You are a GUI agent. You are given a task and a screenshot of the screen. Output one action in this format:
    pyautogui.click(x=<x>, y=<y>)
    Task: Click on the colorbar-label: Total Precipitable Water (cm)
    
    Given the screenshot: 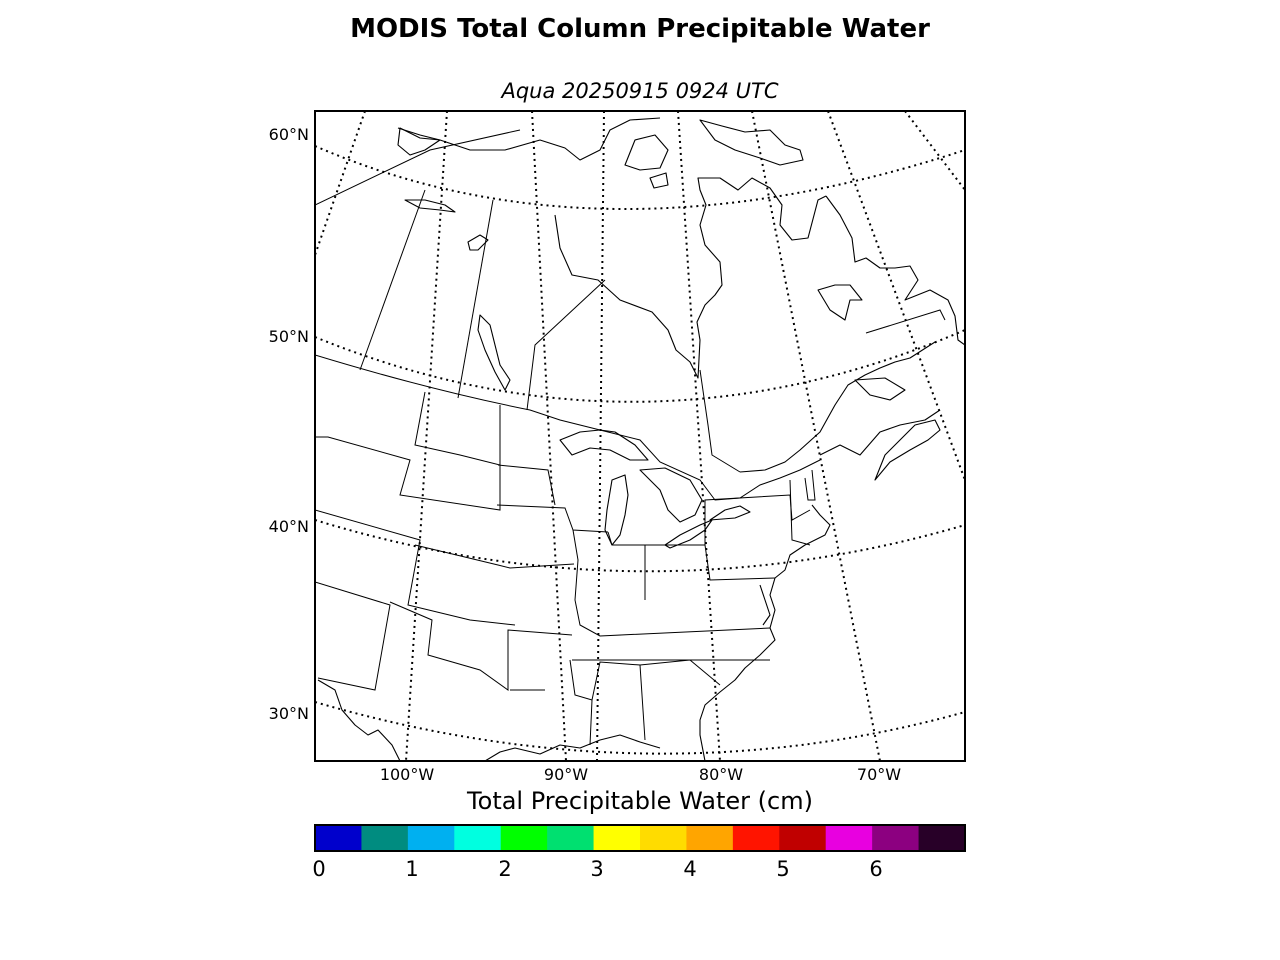 What is the action you would take?
    pyautogui.click(x=640, y=801)
    